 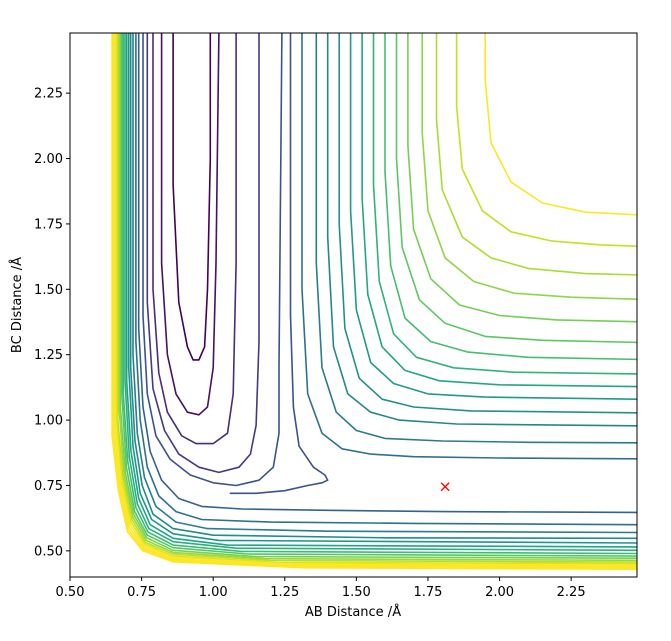 What do you see at coordinates (48, 355) in the screenshot?
I see `y-tick-label: 1.25` at bounding box center [48, 355].